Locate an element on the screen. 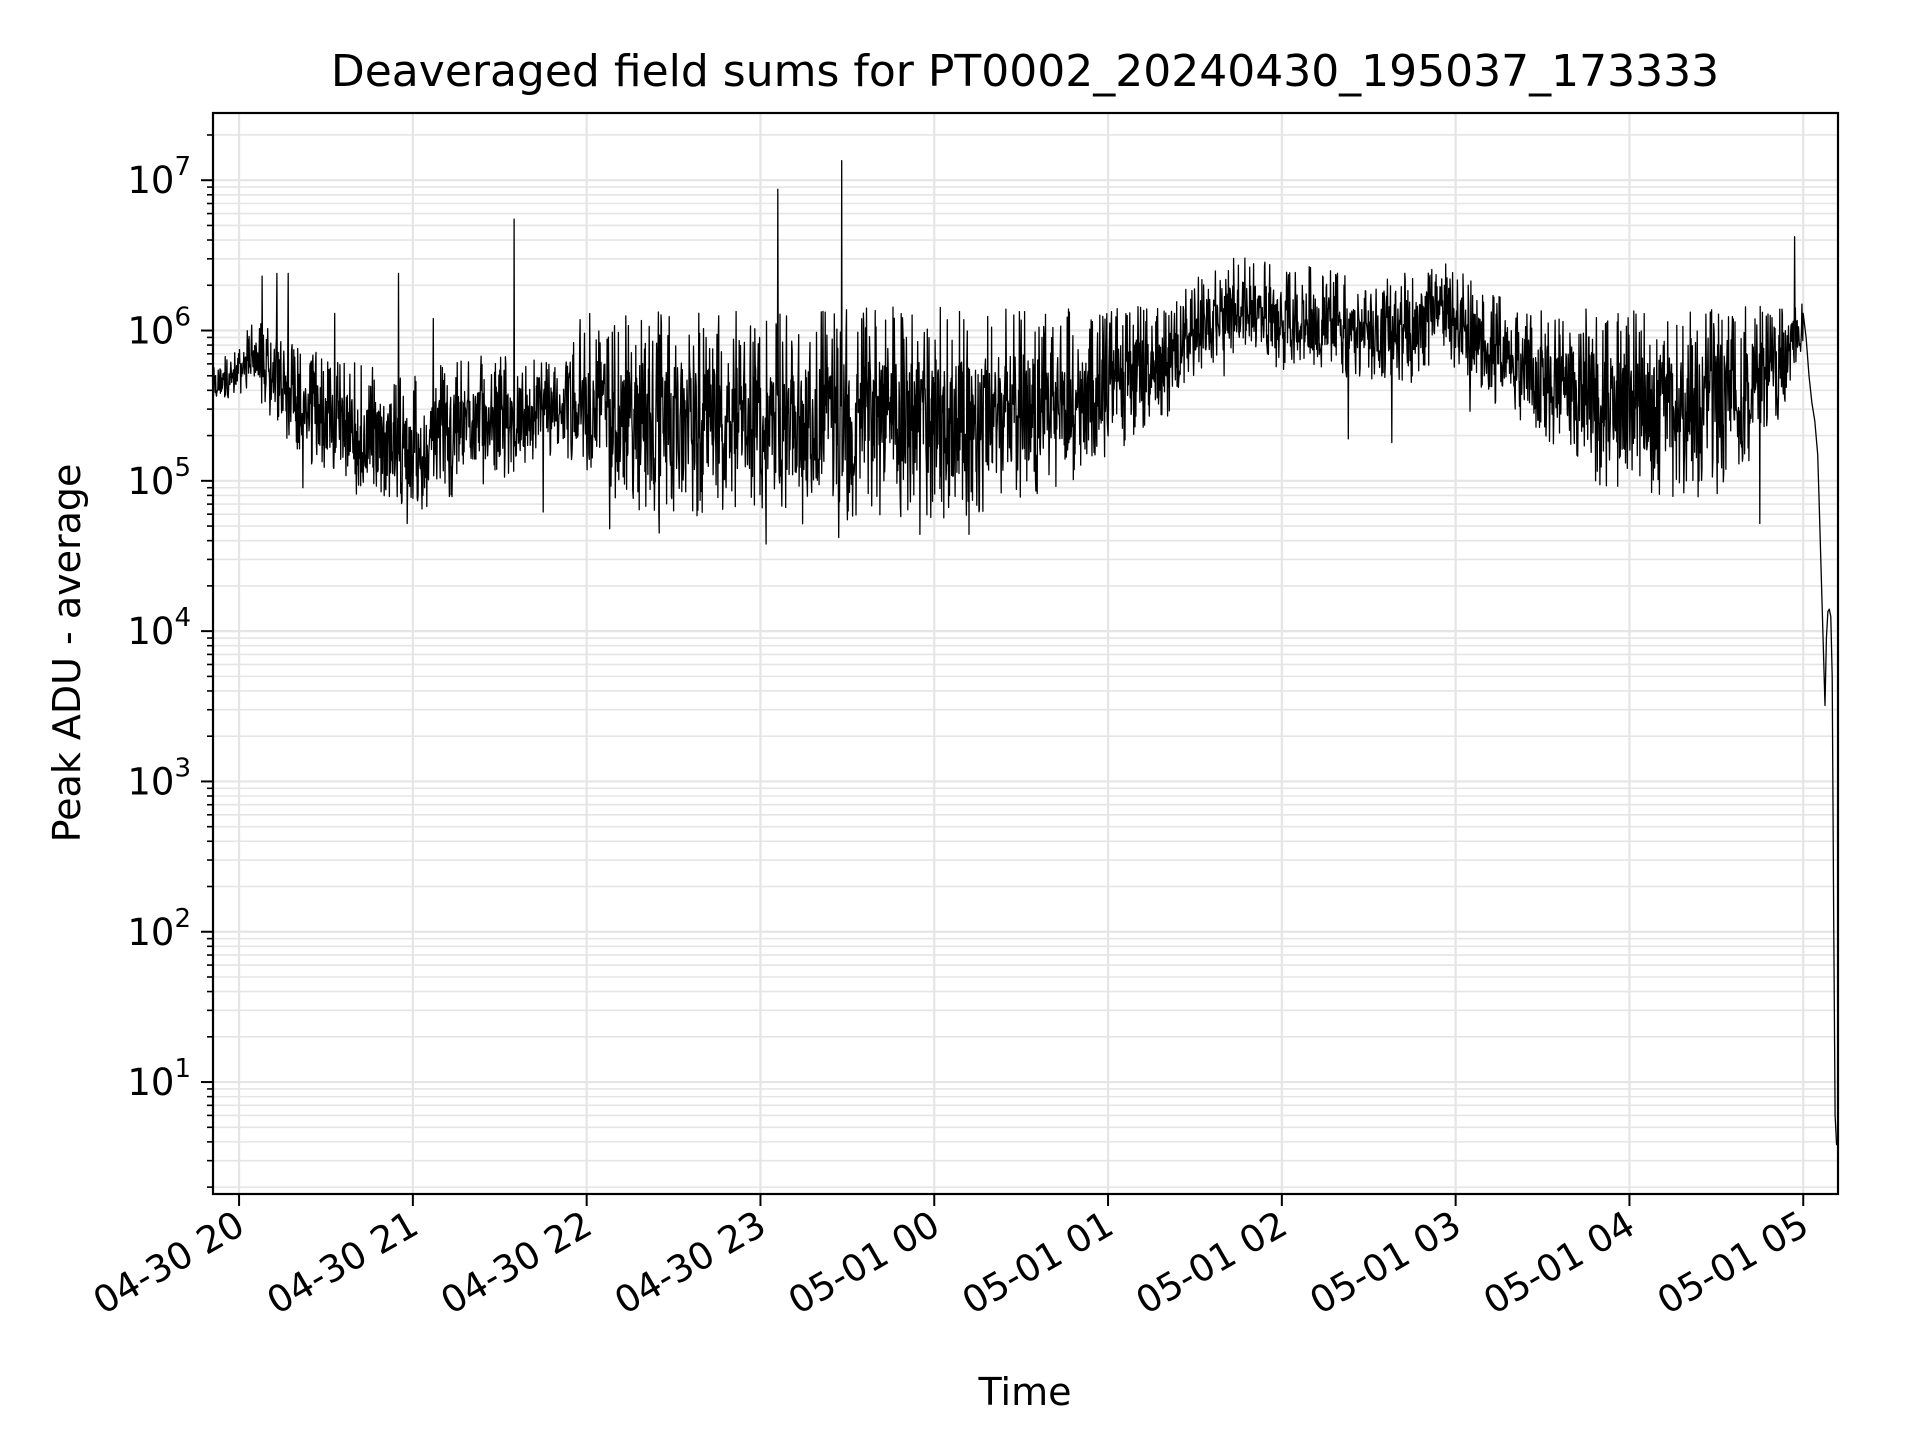 Image resolution: width=1920 pixels, height=1440 pixels. y-tick-exponent: 4 is located at coordinates (182, 618).